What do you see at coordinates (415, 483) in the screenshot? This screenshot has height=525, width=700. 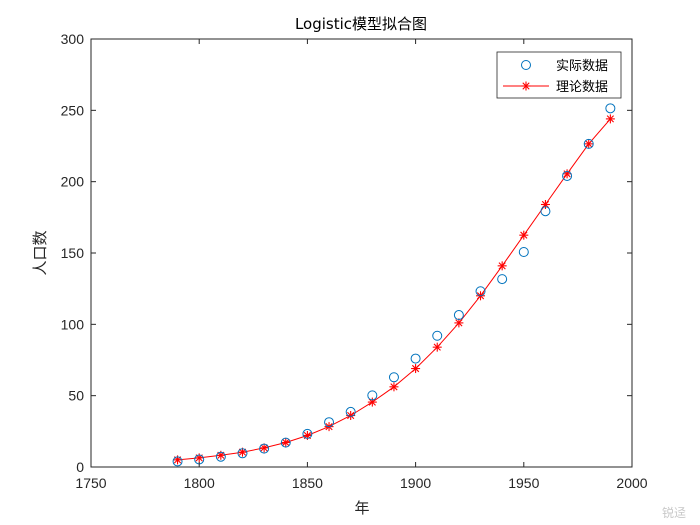 I see `x-tick-label: 1900` at bounding box center [415, 483].